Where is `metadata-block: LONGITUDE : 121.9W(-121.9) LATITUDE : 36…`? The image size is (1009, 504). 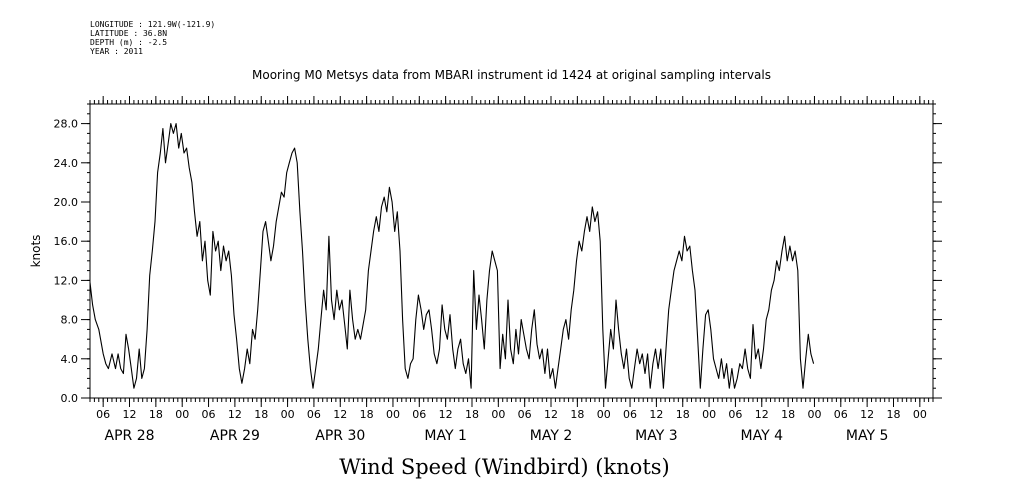
metadata-block: LONGITUDE : 121.9W(-121.9) LATITUDE : 36… is located at coordinates (152, 38).